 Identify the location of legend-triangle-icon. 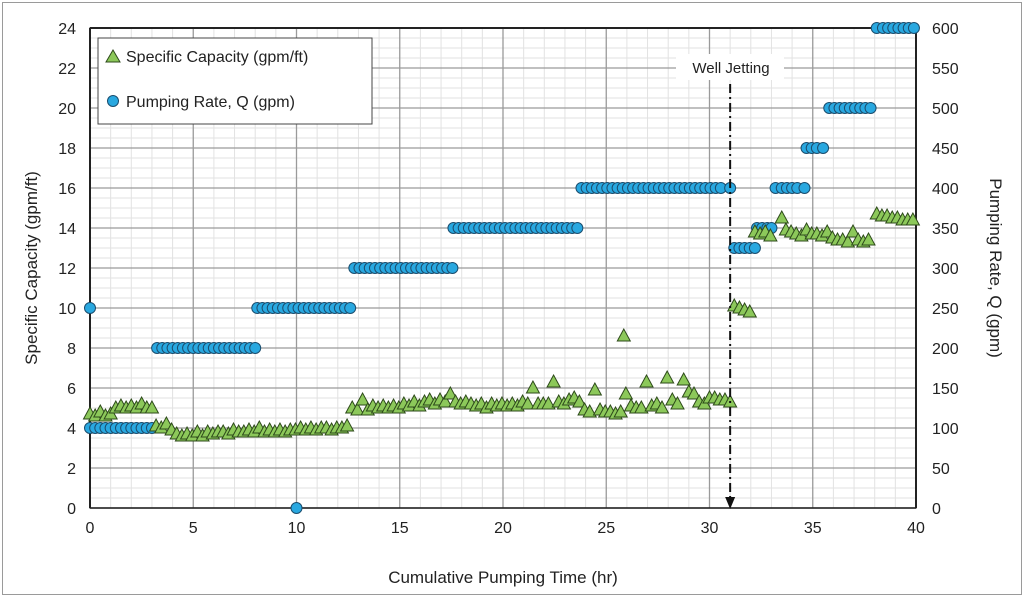
(113, 56).